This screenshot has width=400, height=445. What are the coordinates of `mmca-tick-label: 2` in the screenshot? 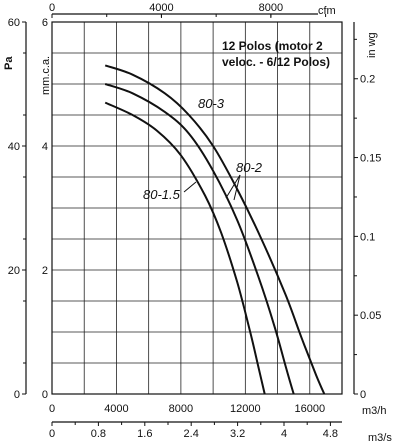 It's located at (45, 271).